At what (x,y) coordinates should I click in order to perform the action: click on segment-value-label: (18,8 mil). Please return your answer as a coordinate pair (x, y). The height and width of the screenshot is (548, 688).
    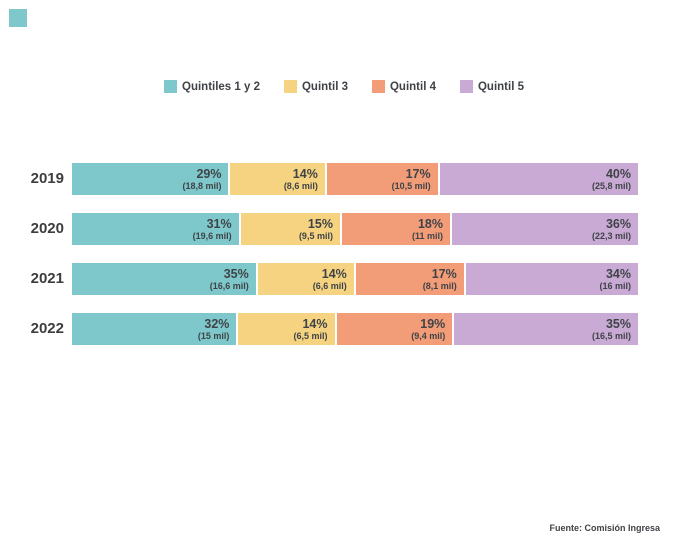
    Looking at the image, I should click on (202, 186).